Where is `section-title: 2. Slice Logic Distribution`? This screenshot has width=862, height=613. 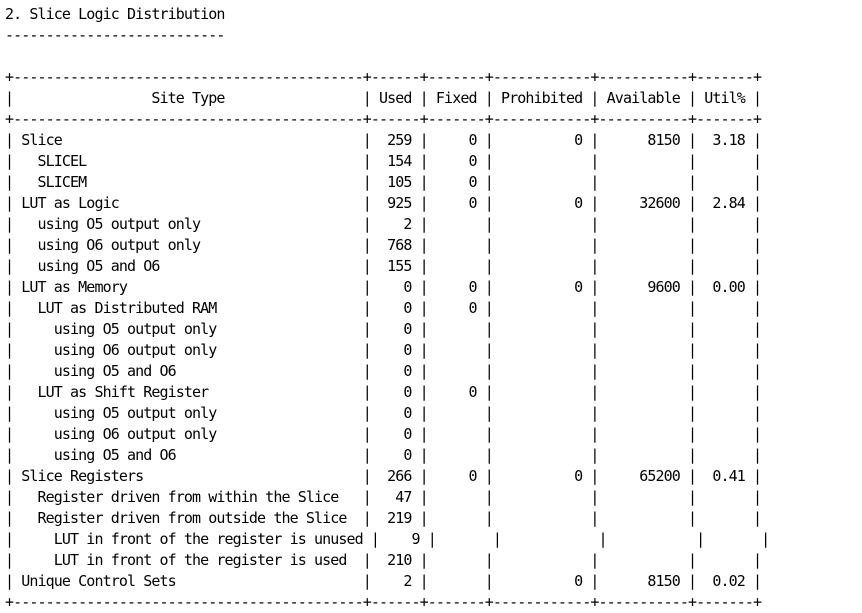 section-title: 2. Slice Logic Distribution is located at coordinates (115, 14).